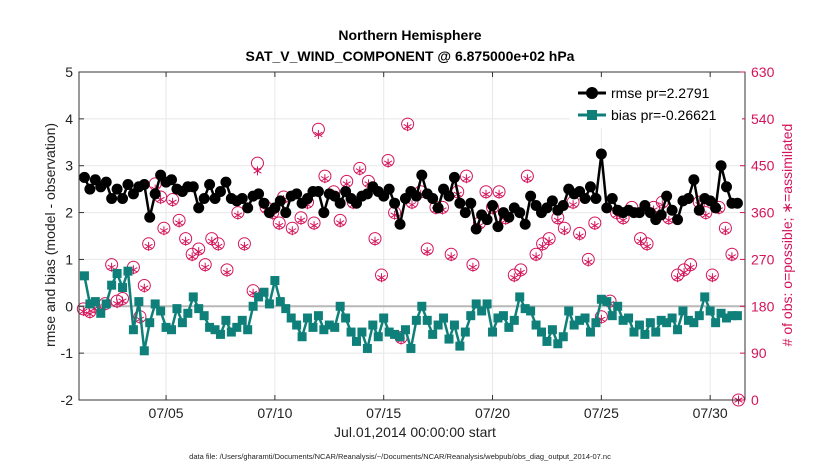  I want to click on chart-title: Northern Hemisphere, so click(409, 35).